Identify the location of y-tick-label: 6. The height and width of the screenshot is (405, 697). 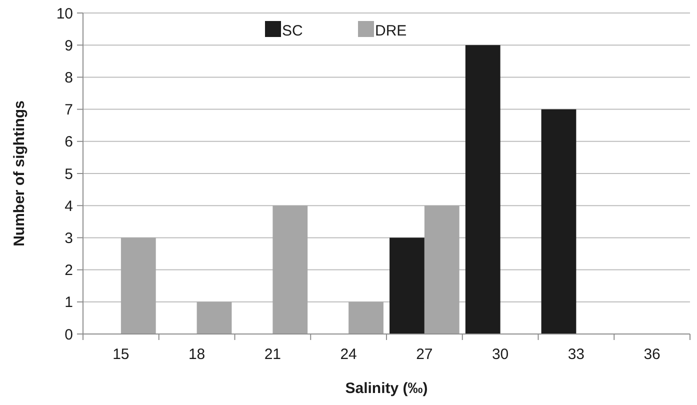
(68, 142).